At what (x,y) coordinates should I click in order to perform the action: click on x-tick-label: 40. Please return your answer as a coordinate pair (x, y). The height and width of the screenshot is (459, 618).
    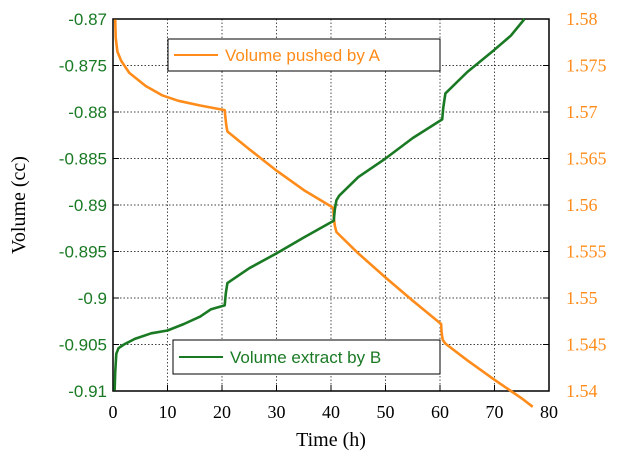
    Looking at the image, I should click on (331, 412).